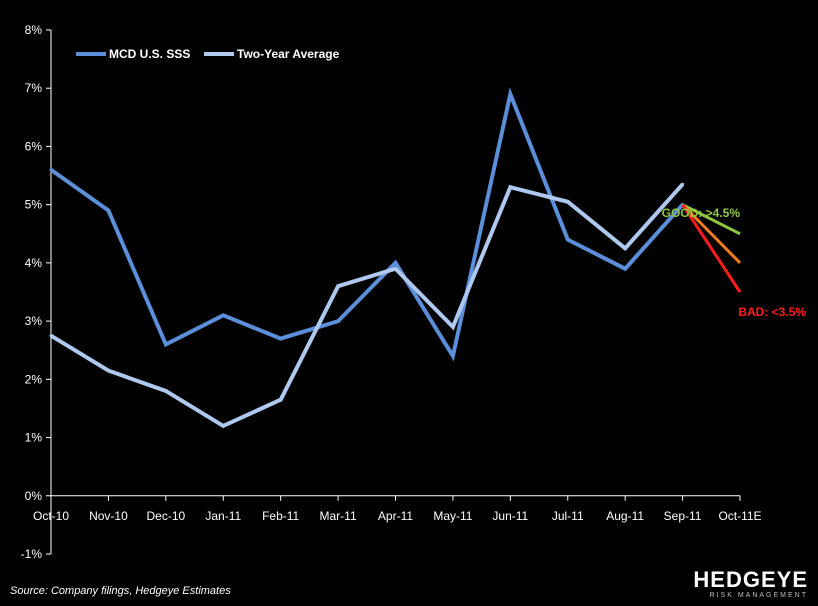 The height and width of the screenshot is (606, 818). I want to click on y-tick-label: 0%, so click(34, 496).